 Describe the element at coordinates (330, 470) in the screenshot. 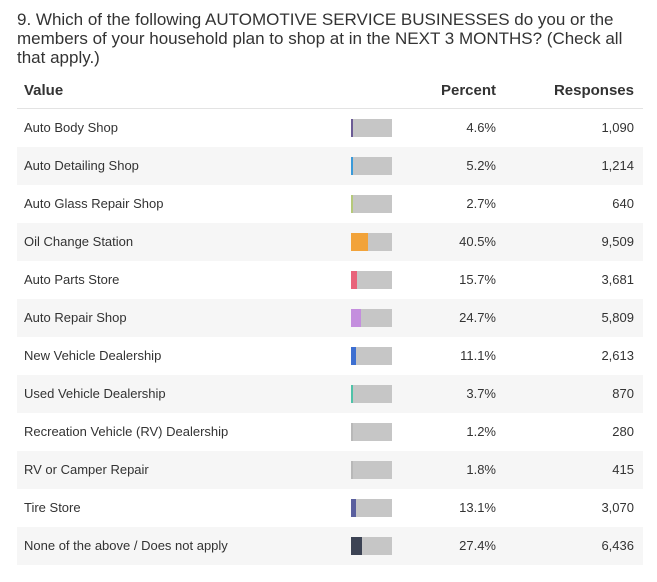

I see `table-row: RV or Camper Repair 1.8% 415` at that location.